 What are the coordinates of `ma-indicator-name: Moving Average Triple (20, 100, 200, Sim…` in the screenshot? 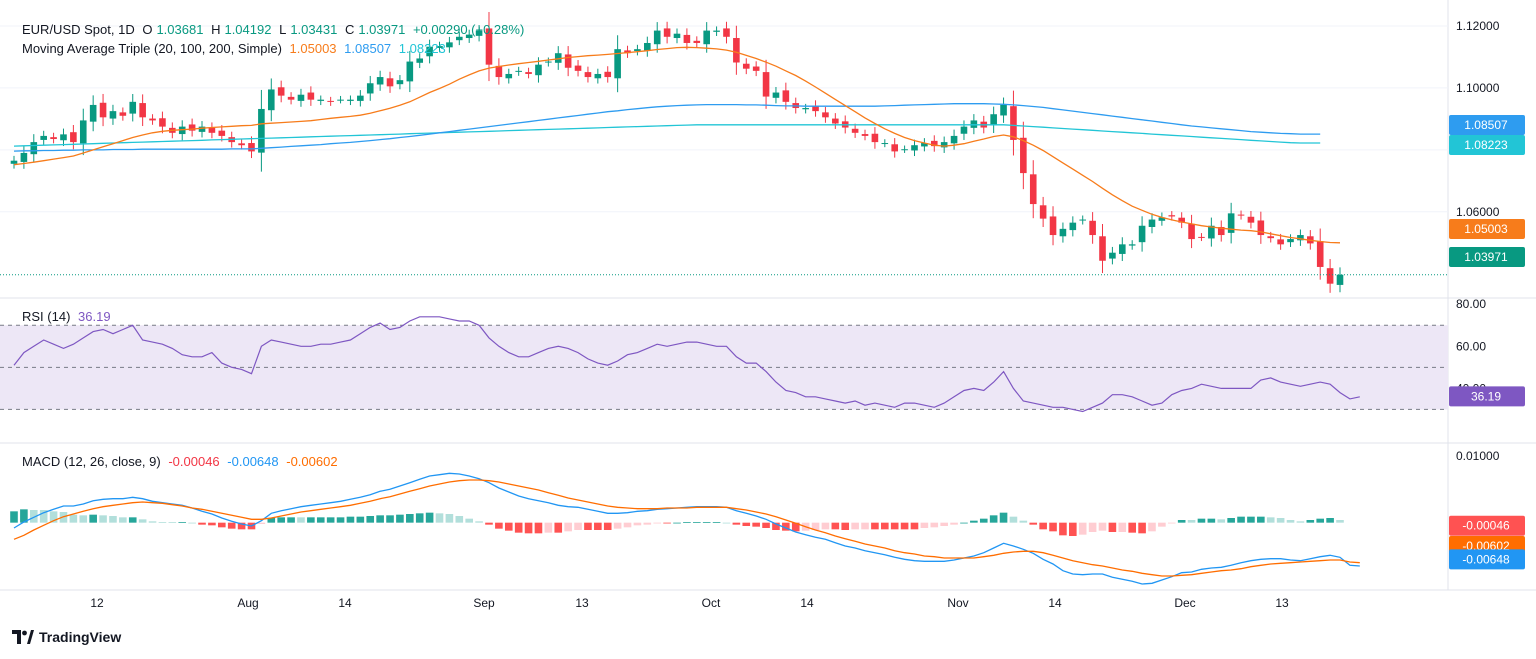 It's located at (152, 48).